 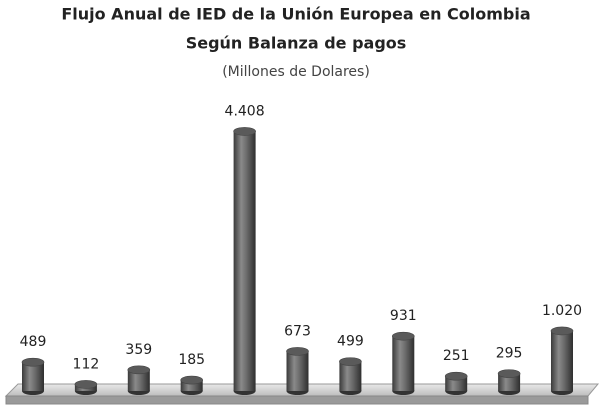 What do you see at coordinates (403, 316) in the screenshot?
I see `data-label: 931` at bounding box center [403, 316].